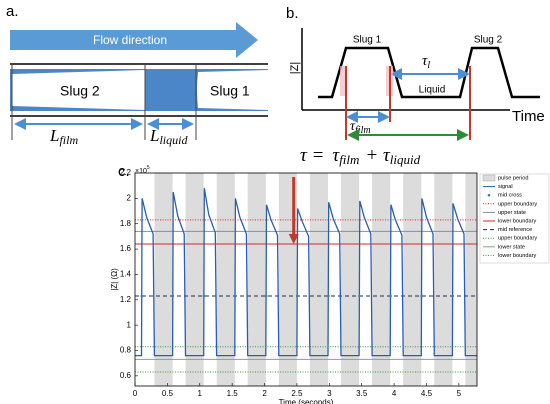 Image resolution: width=550 pixels, height=404 pixels. What do you see at coordinates (126, 223) in the screenshot?
I see `y-tick-label: 1.8` at bounding box center [126, 223].